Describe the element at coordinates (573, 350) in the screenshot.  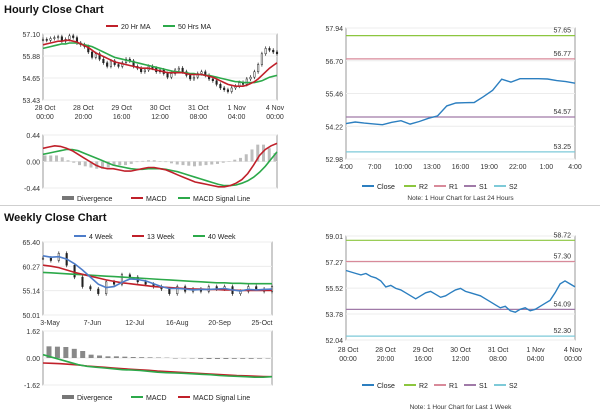
I see `weekly-last1-xtick: 4 Nov` at that location.